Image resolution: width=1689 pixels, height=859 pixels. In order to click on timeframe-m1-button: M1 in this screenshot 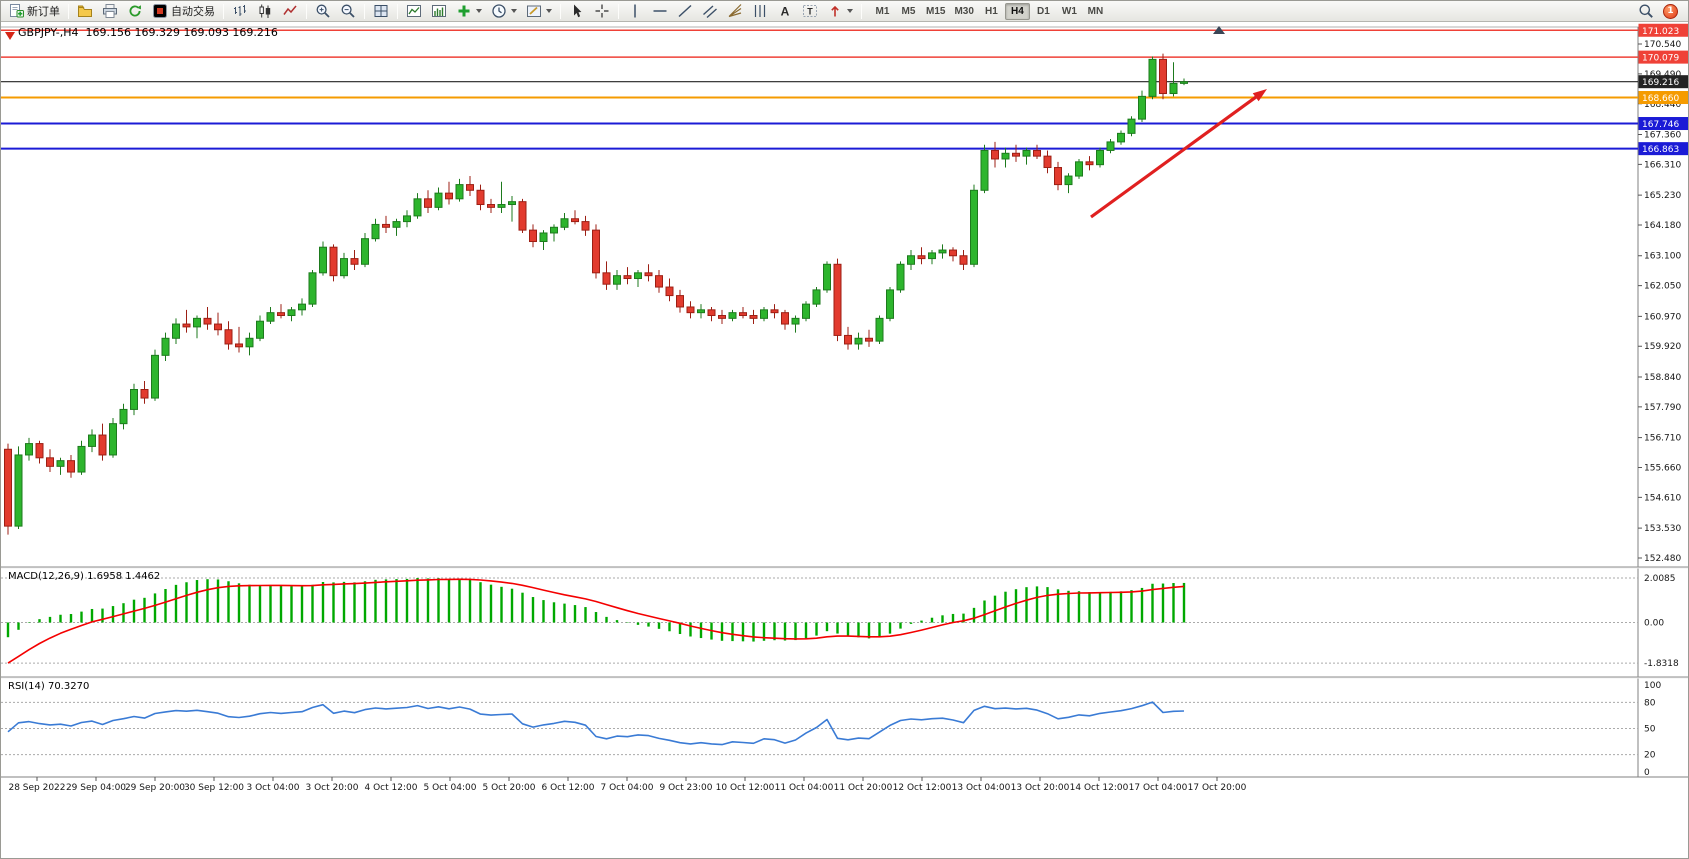, I will do `click(882, 11)`.